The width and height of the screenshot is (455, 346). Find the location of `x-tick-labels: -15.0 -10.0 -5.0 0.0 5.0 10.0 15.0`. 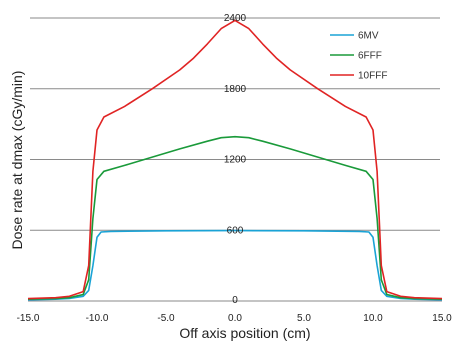

x-tick-labels: -15.0 -10.0 -5.0 0.0 5.0 10.0 15.0 is located at coordinates (235, 318).